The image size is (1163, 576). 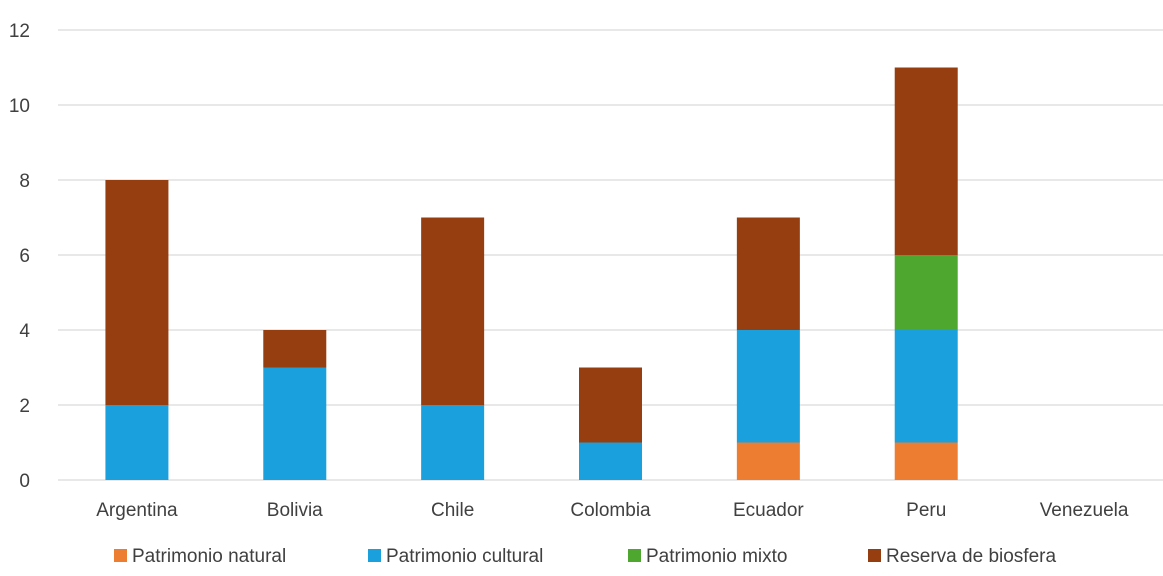 What do you see at coordinates (464, 556) in the screenshot?
I see `legend-label: Patrimonio cultural` at bounding box center [464, 556].